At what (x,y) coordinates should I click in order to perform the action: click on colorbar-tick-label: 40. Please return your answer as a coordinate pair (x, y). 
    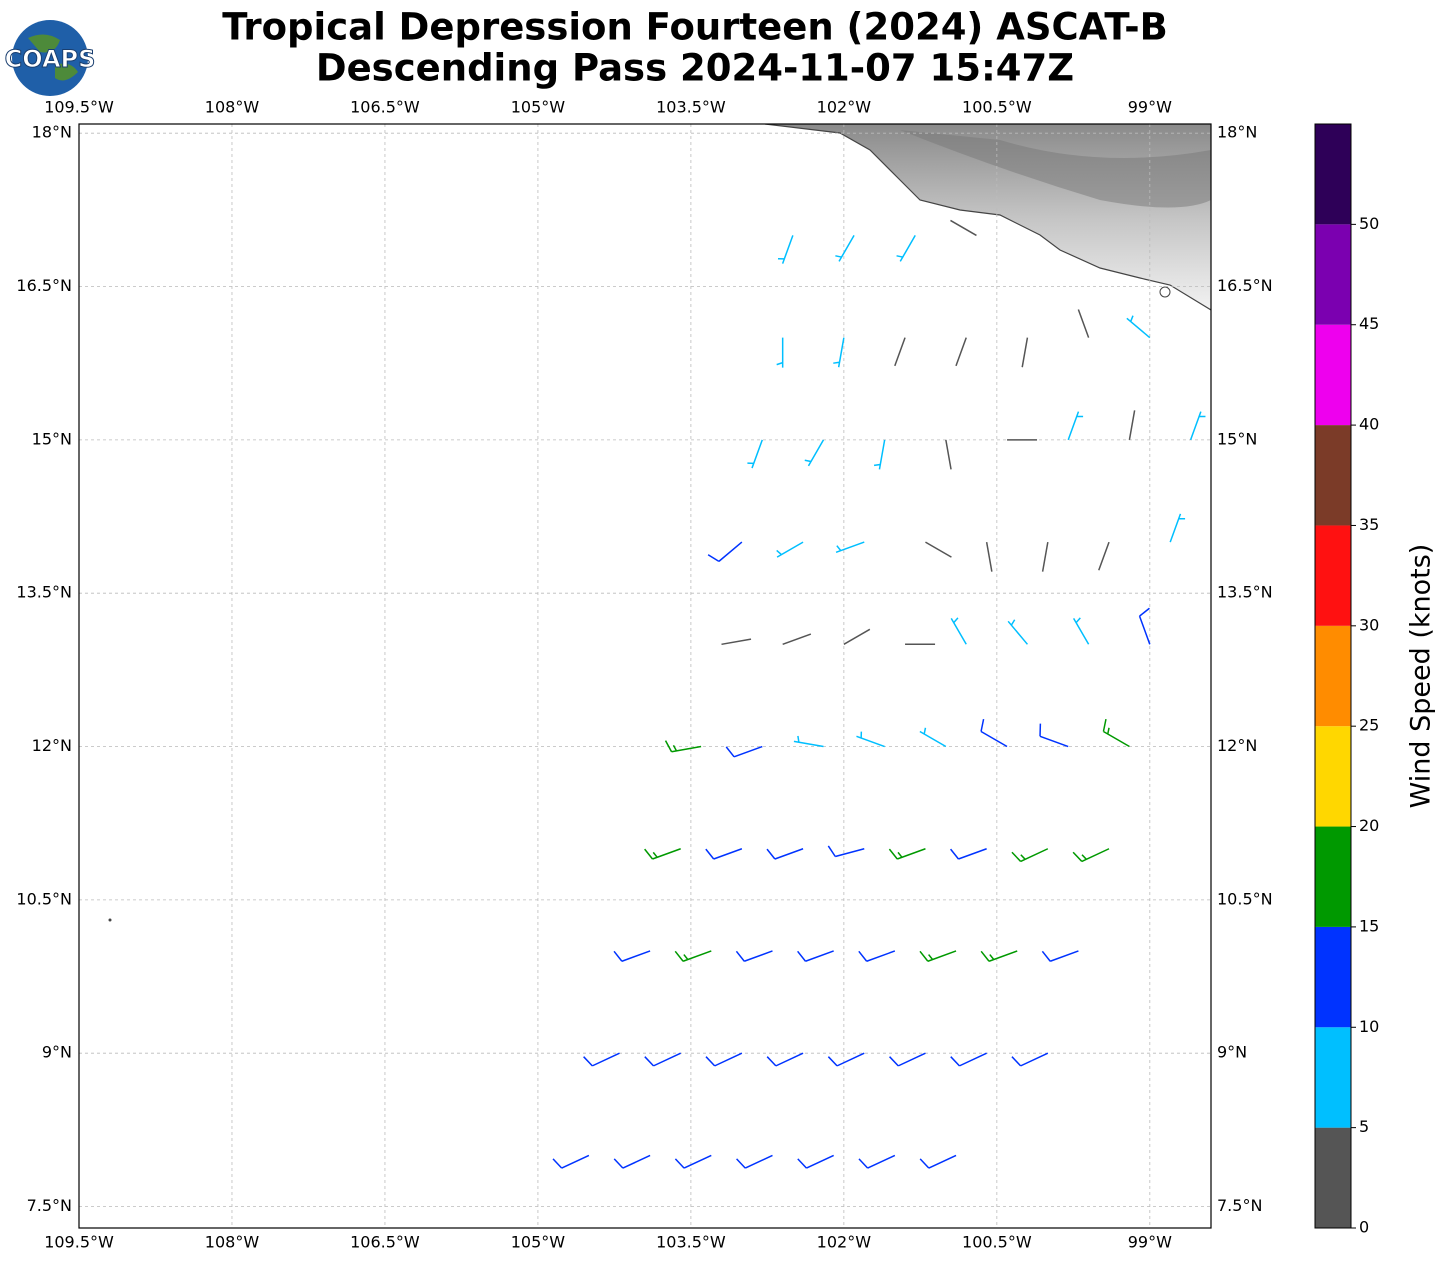
    Looking at the image, I should click on (1369, 424).